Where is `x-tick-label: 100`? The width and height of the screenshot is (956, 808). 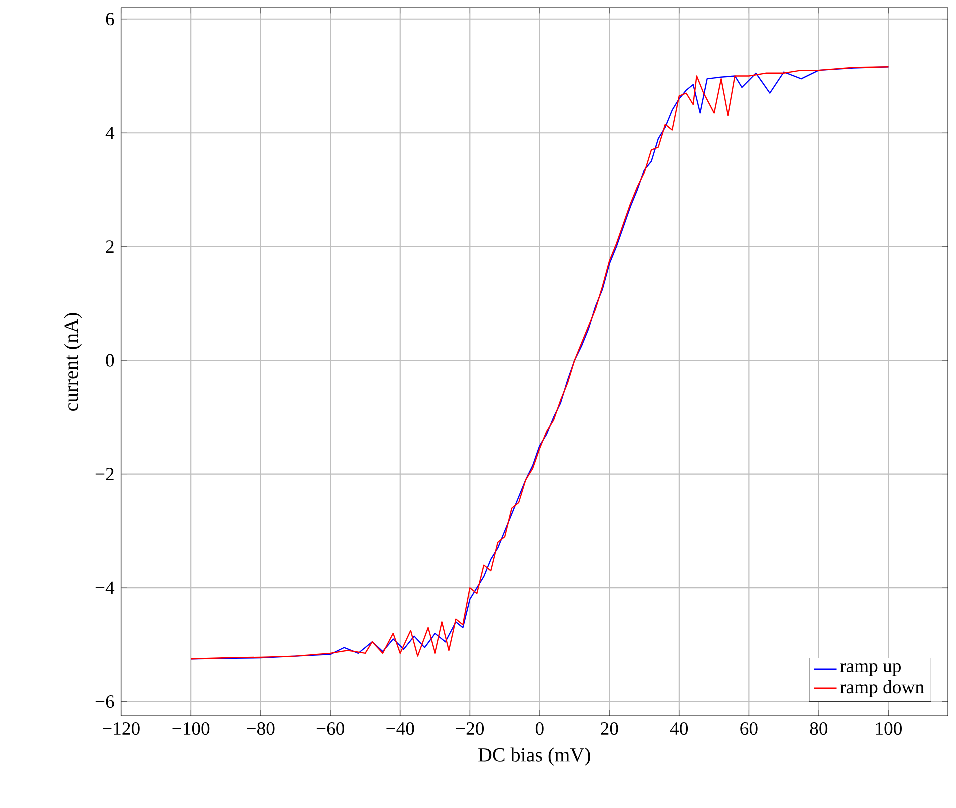 x-tick-label: 100 is located at coordinates (889, 729).